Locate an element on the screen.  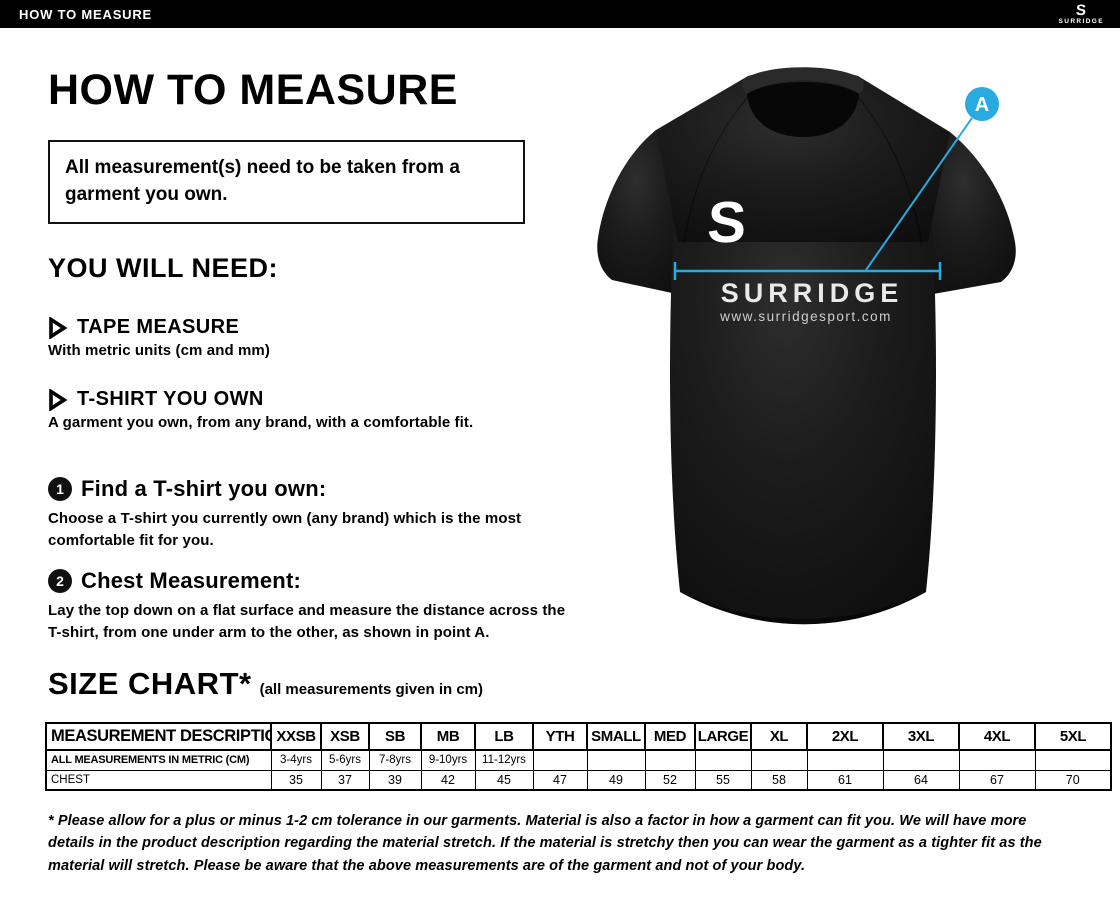
chest-measurement-annotation: A is located at coordinates (836, 183).